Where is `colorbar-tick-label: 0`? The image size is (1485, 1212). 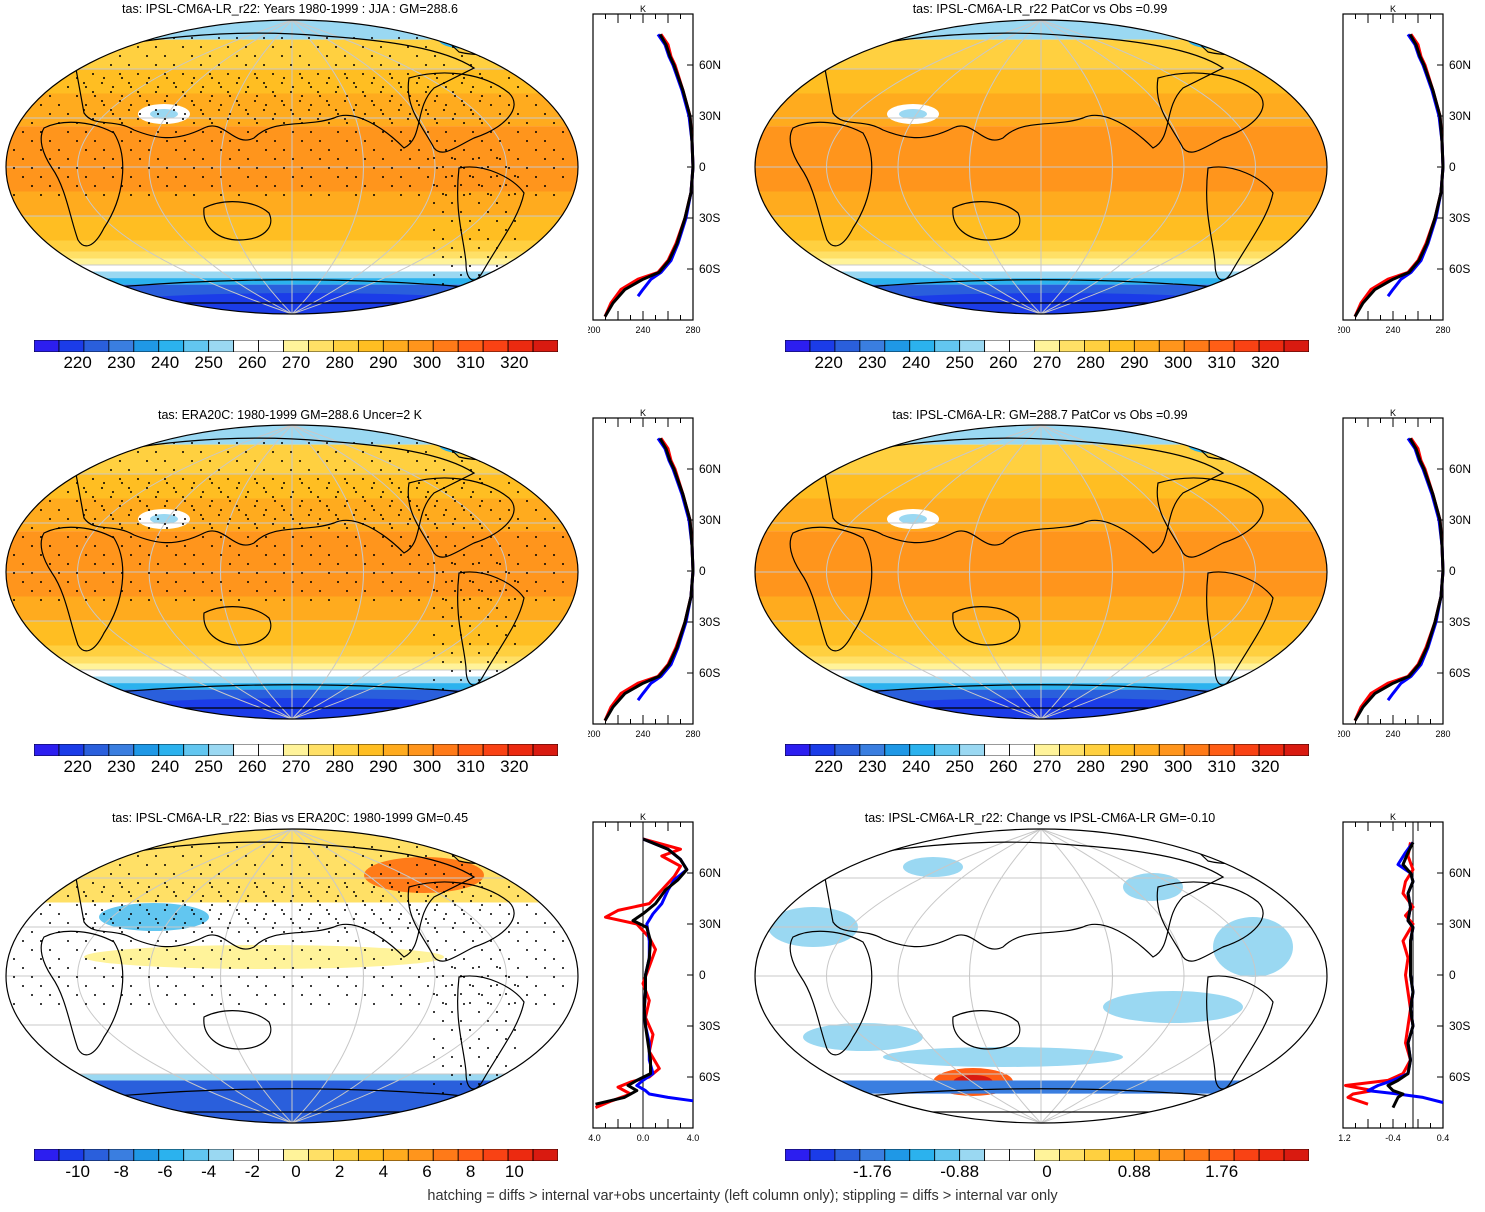 colorbar-tick-label: 0 is located at coordinates (1047, 1171).